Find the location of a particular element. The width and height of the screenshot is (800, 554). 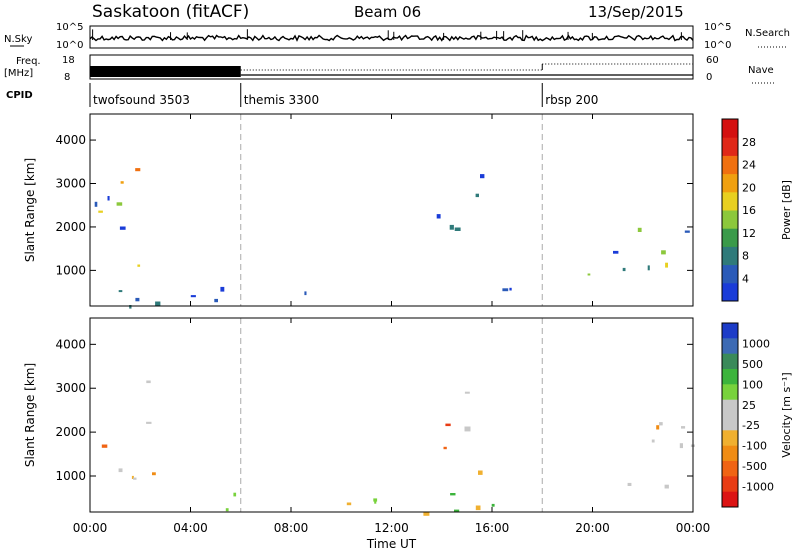

colorbar-tick-label: 28 is located at coordinates (749, 142).